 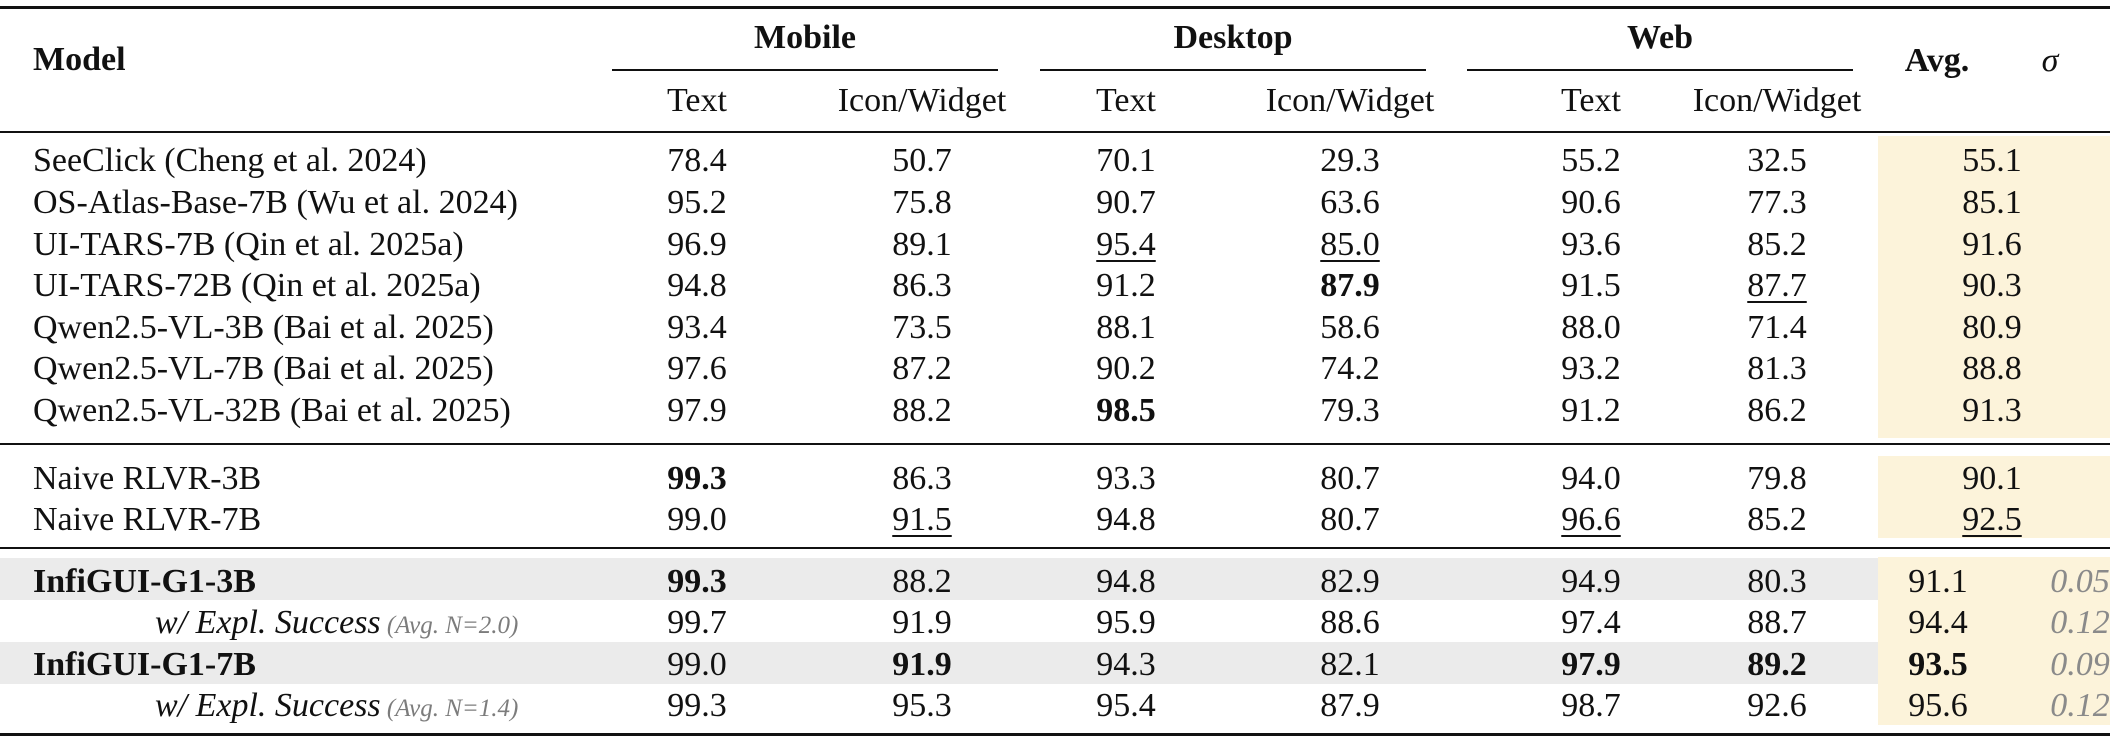 I want to click on table-cell-value: 58.6, so click(x=1350, y=327).